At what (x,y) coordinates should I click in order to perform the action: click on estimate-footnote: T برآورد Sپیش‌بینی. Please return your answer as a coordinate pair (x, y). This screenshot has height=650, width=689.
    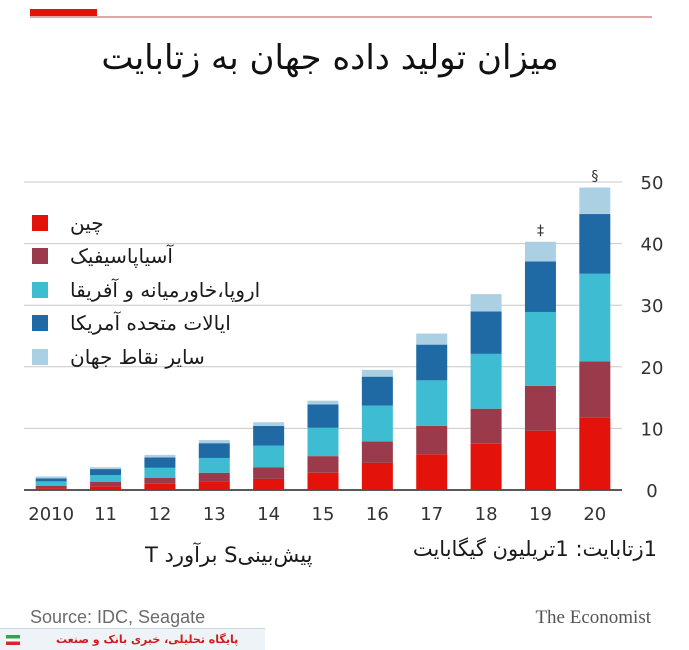
    Looking at the image, I should click on (229, 555).